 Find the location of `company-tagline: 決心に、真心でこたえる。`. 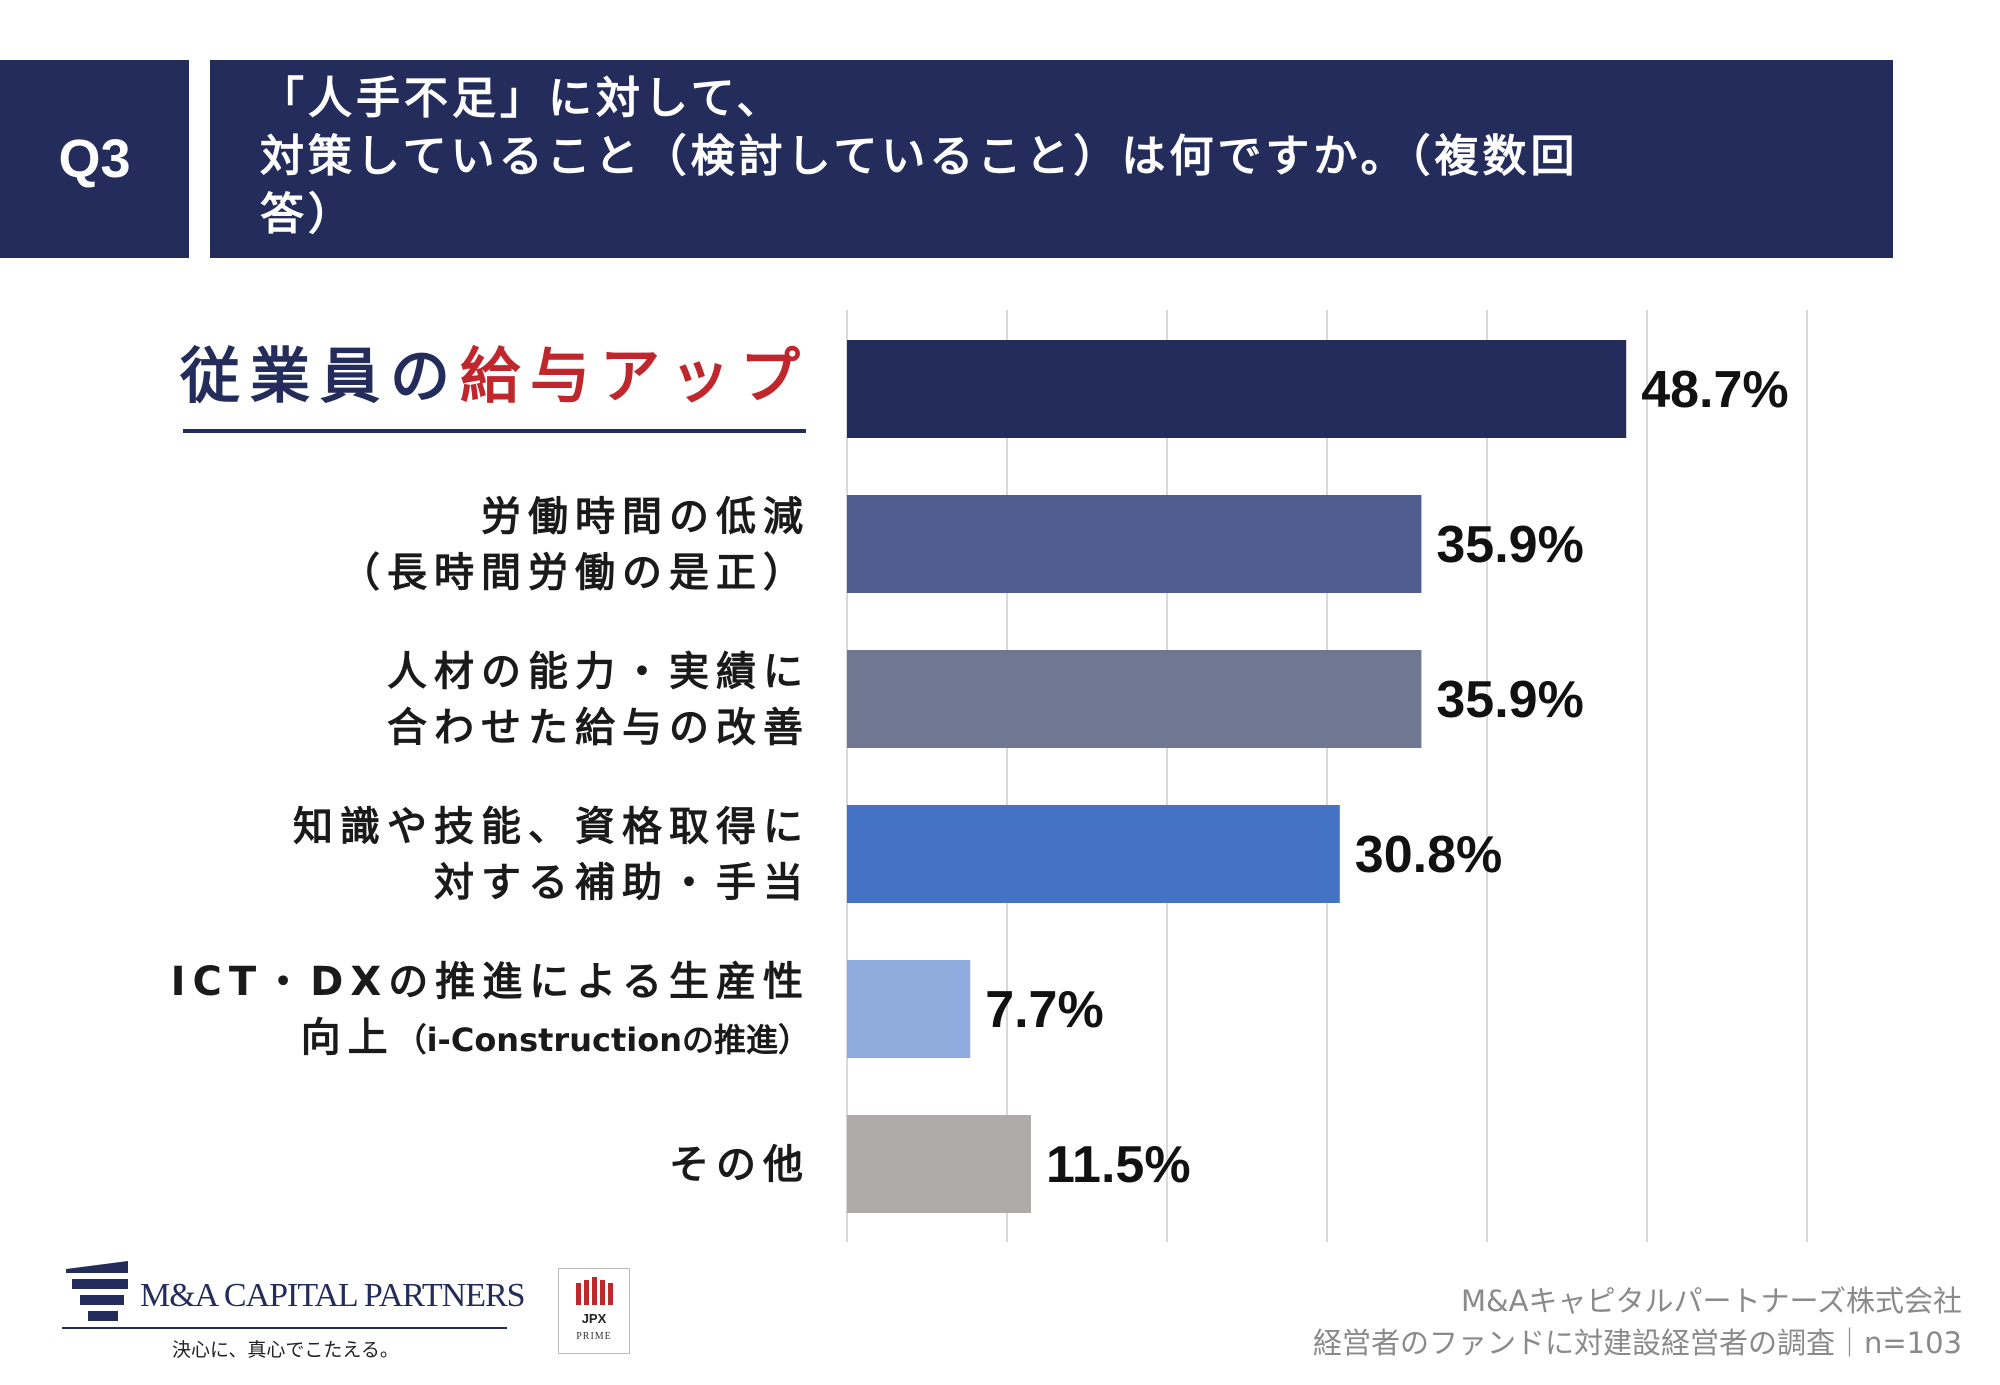

company-tagline: 決心に、真心でこたえる。 is located at coordinates (285, 1350).